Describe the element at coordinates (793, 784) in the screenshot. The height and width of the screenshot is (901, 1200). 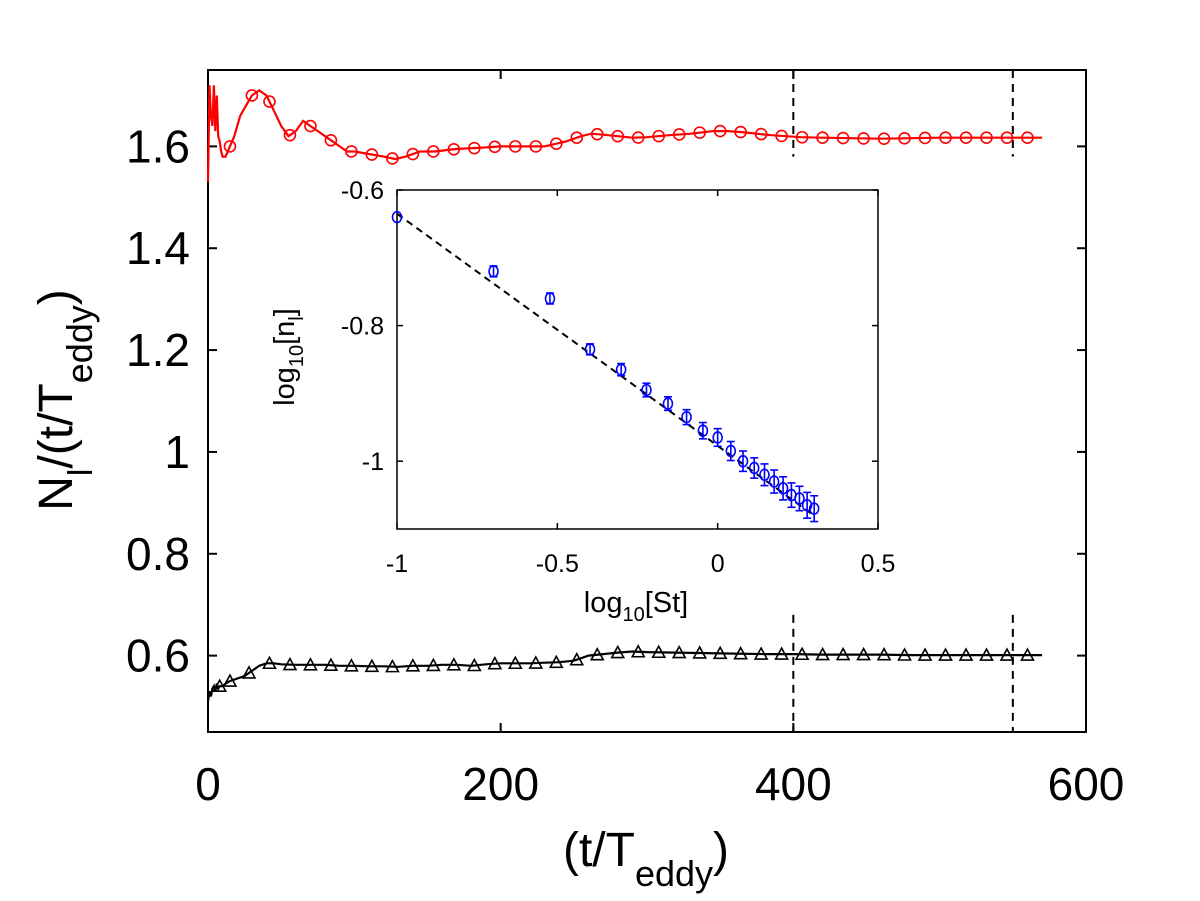
I see `main-xtick-label: 400` at that location.